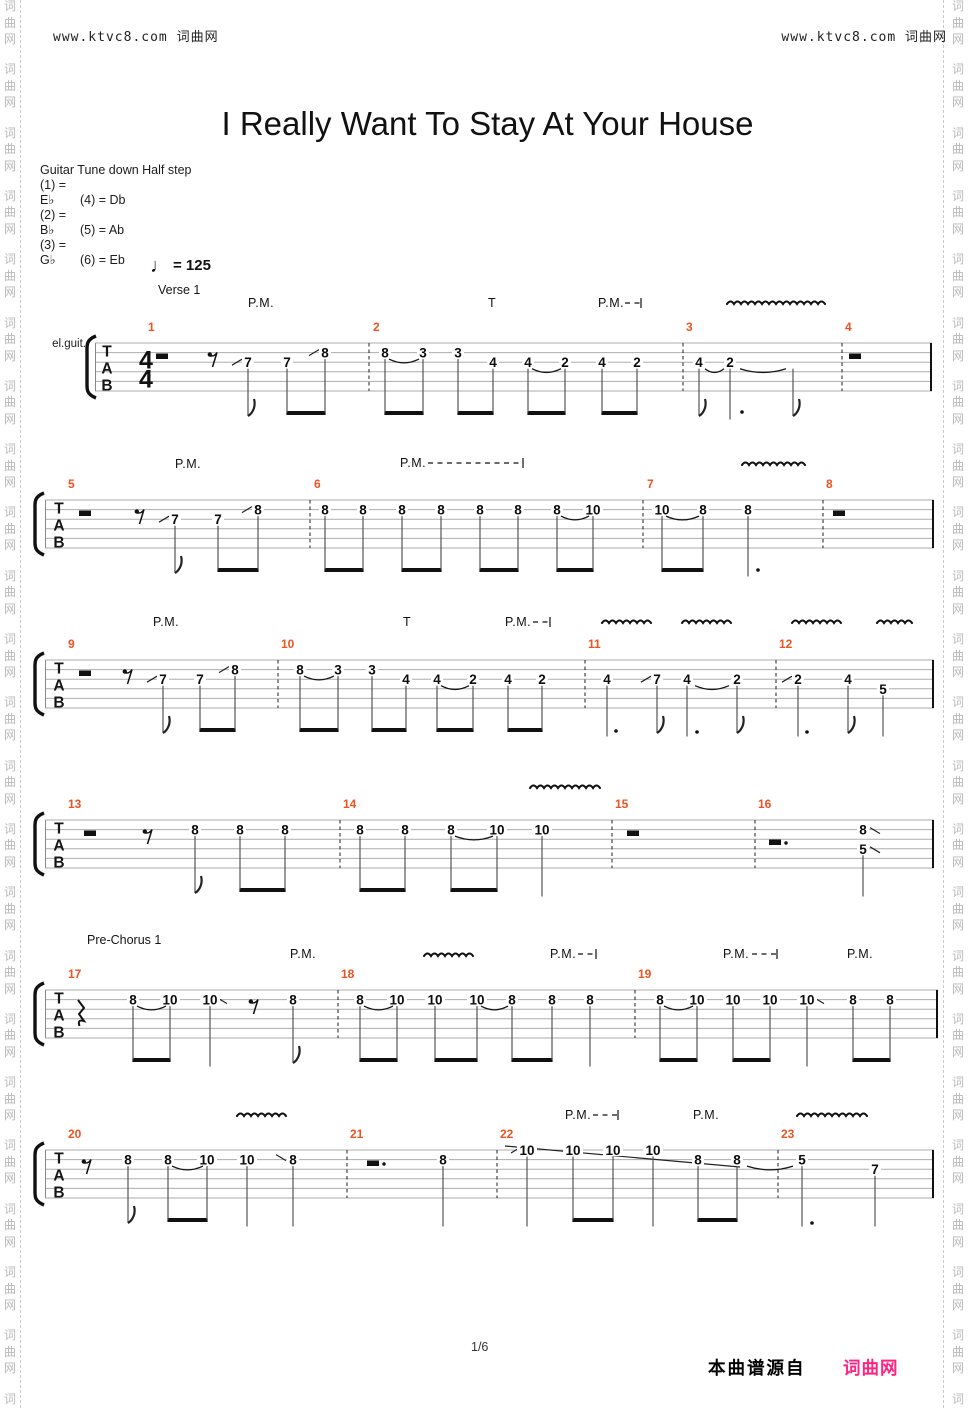 Image resolution: width=975 pixels, height=1408 pixels. What do you see at coordinates (487, 123) in the screenshot?
I see `song-title: I Really Want To Stay At Your House` at bounding box center [487, 123].